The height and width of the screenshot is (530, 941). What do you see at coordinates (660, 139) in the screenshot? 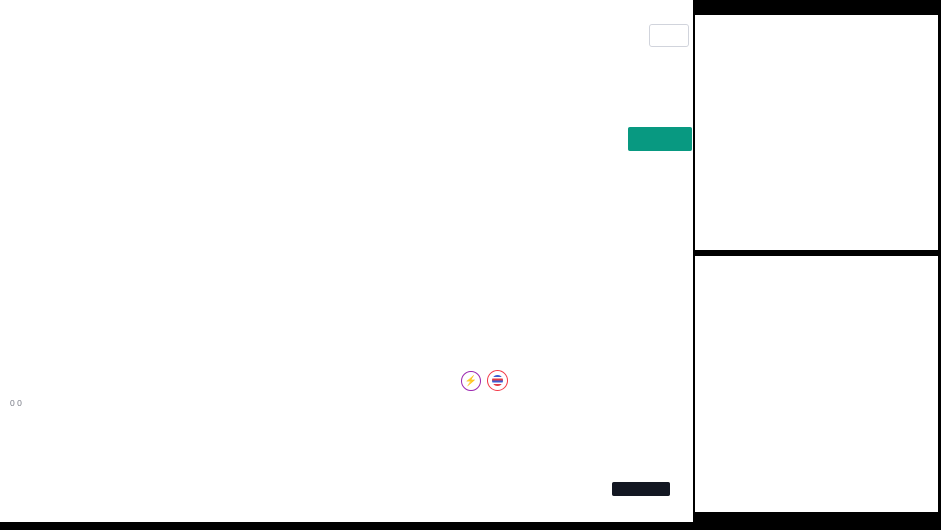
I see `current-price-badge` at bounding box center [660, 139].